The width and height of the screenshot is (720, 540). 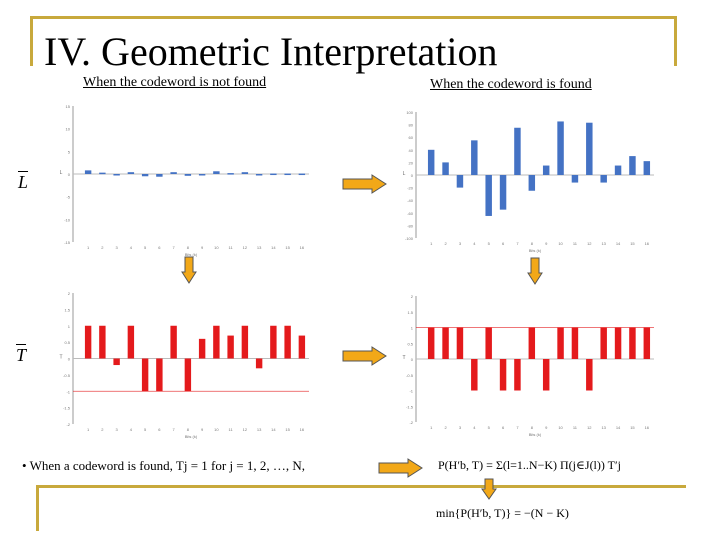 What do you see at coordinates (21, 355) in the screenshot?
I see `row-label-T: T` at bounding box center [21, 355].